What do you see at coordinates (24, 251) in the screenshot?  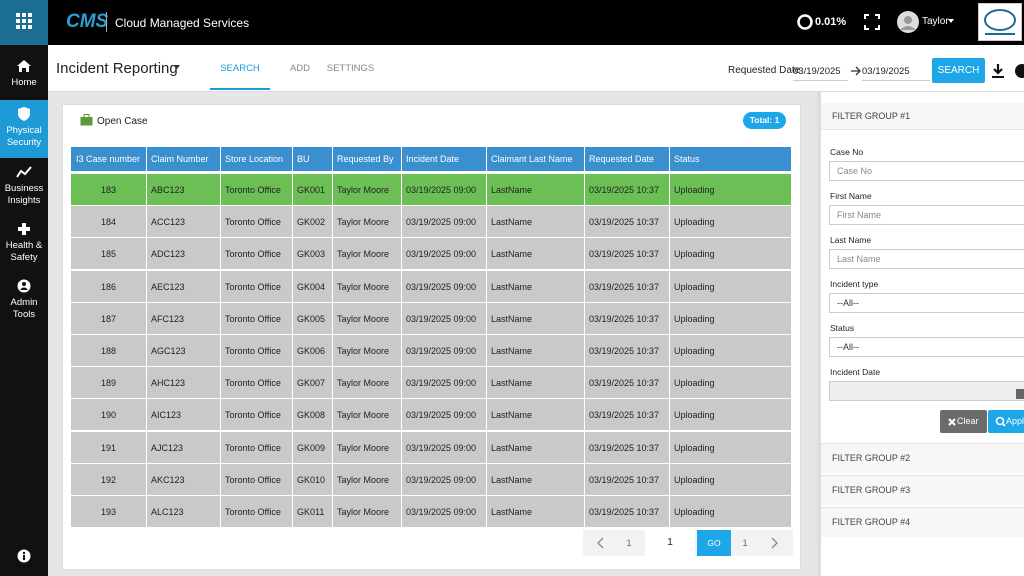 I see `sidebar-label: Health & Safety` at bounding box center [24, 251].